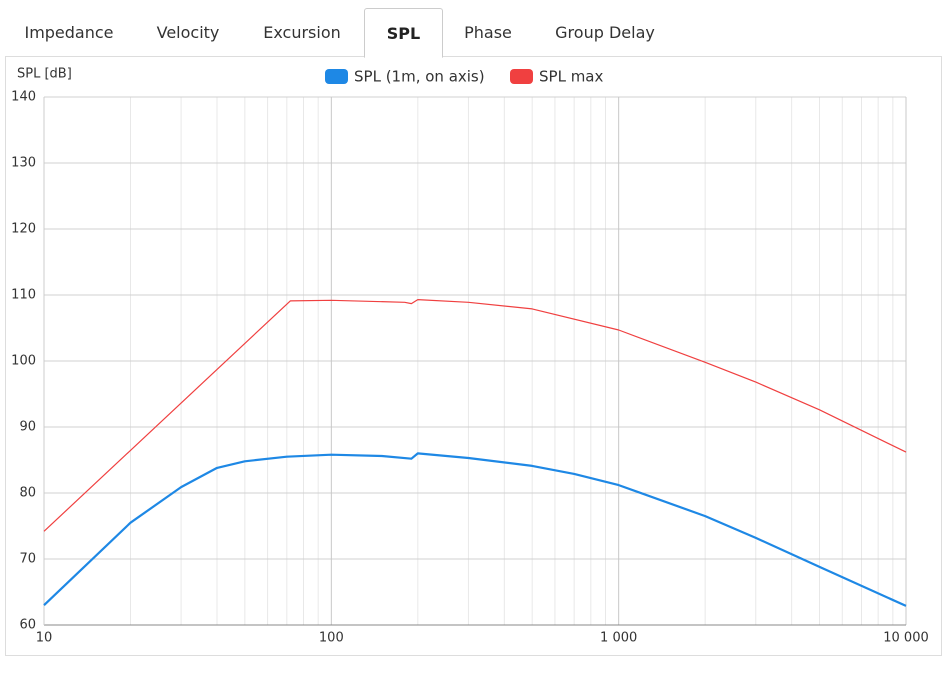  I want to click on tab: Group Delay, so click(605, 32).